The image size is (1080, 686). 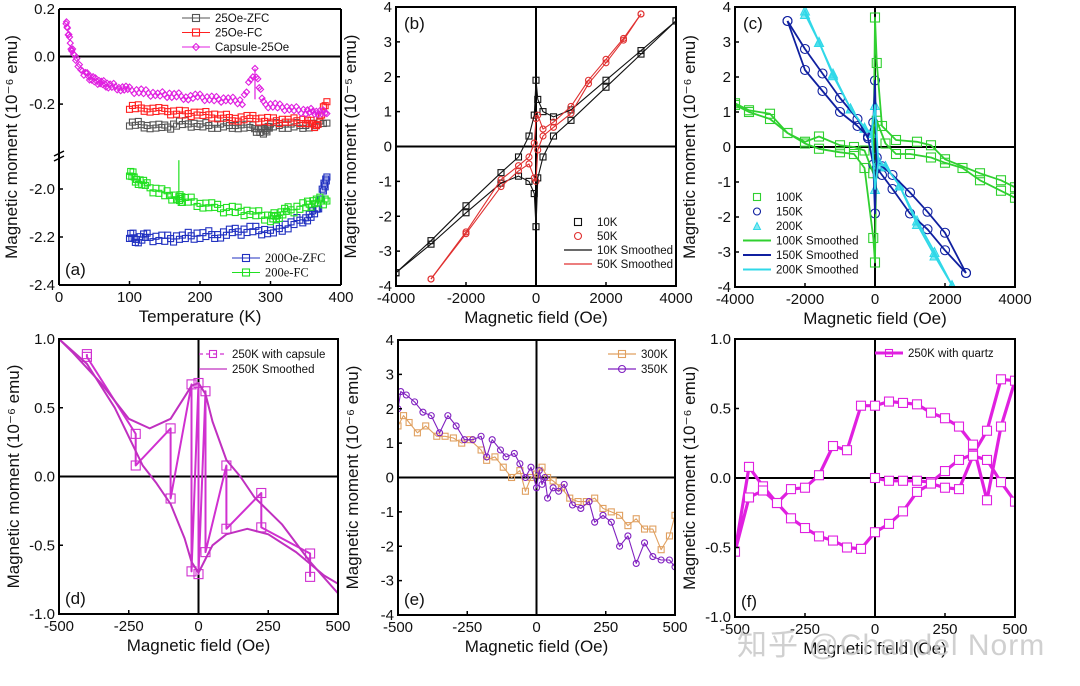 I want to click on panel-label: (d), so click(x=75, y=598).